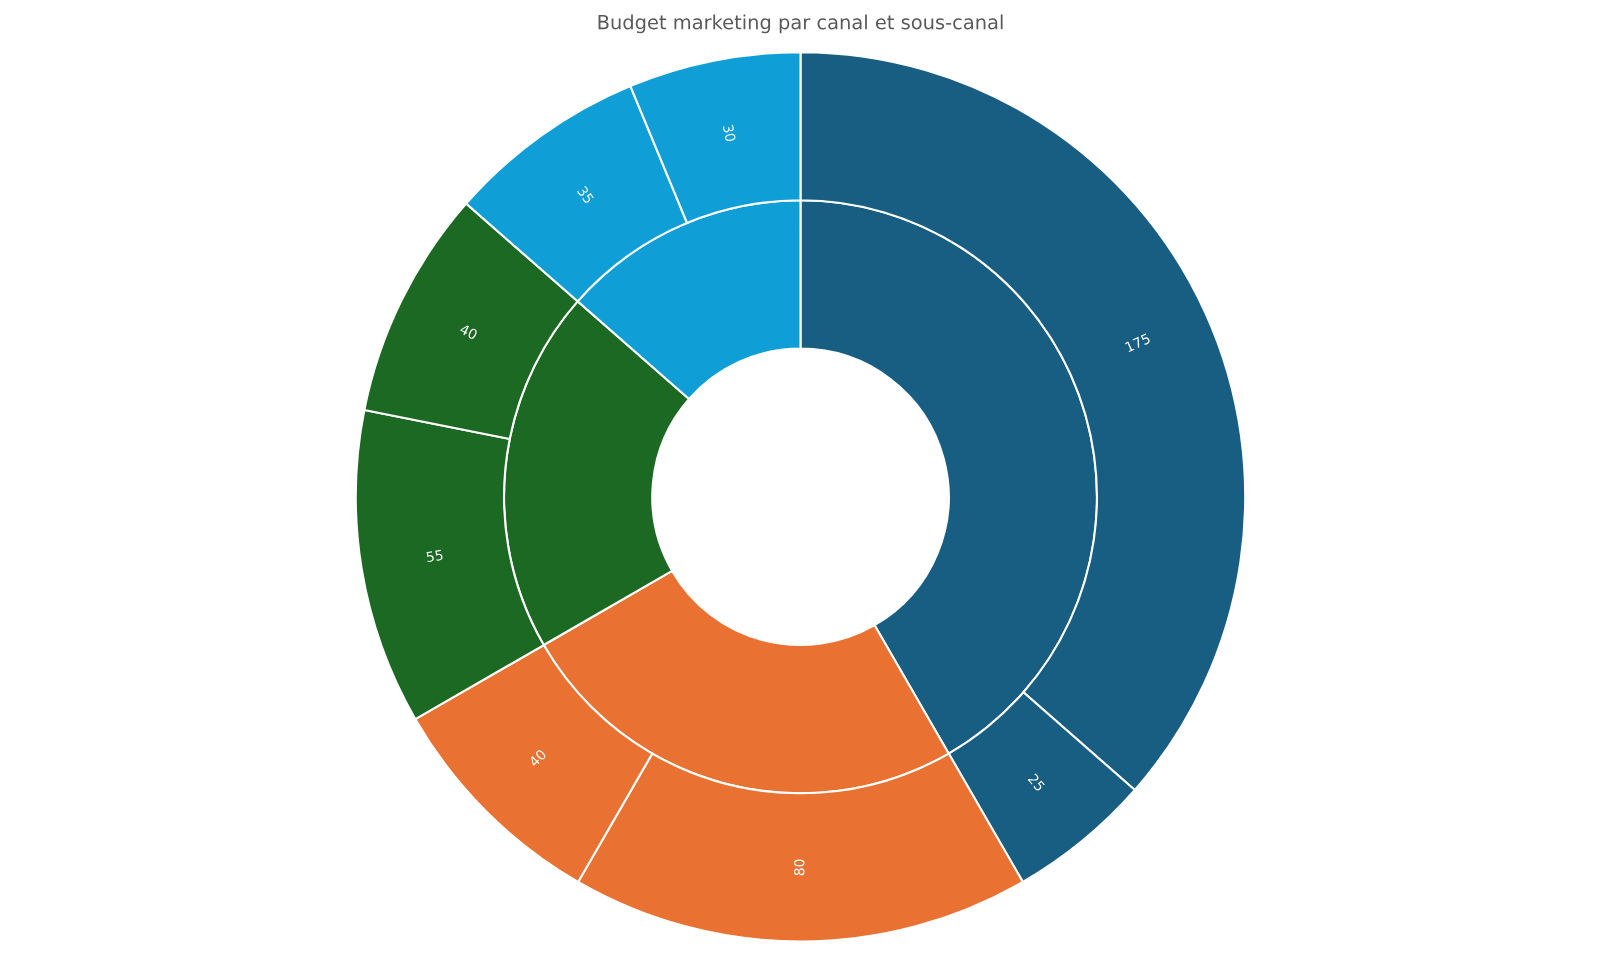 Image resolution: width=1601 pixels, height=960 pixels. I want to click on data-label: 30, so click(729, 133).